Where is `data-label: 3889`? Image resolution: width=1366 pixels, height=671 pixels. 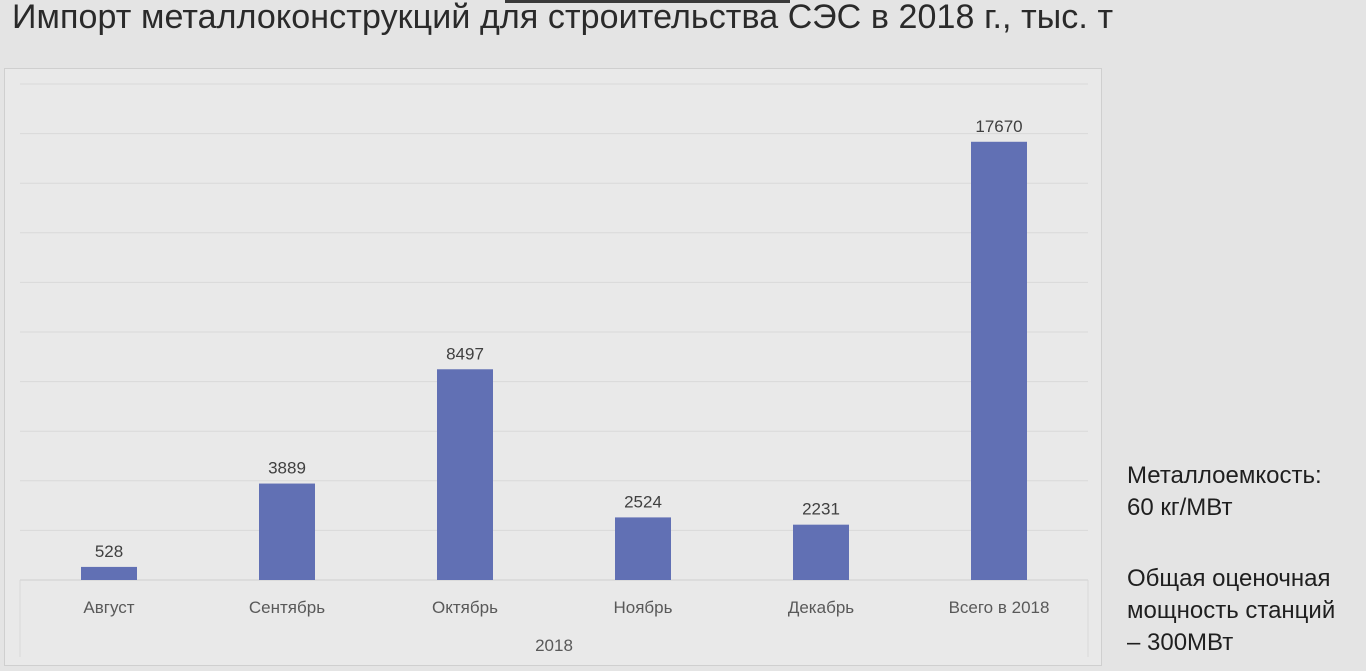
data-label: 3889 is located at coordinates (287, 468).